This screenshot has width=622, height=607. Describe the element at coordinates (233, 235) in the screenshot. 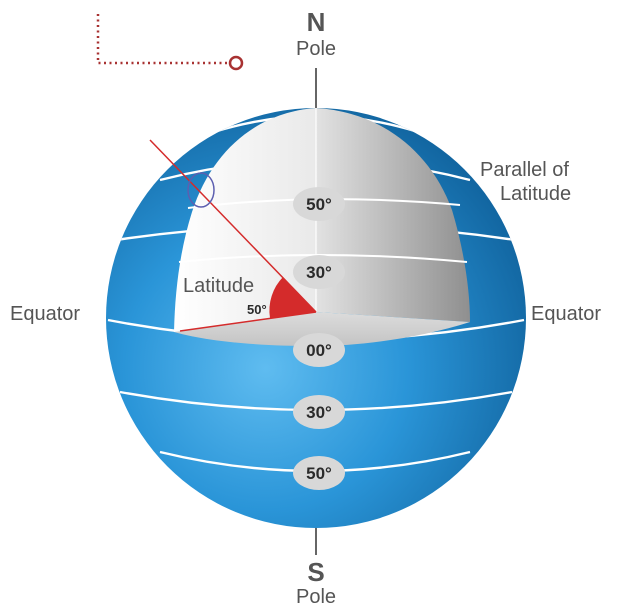

I see `latitude-angle` at that location.